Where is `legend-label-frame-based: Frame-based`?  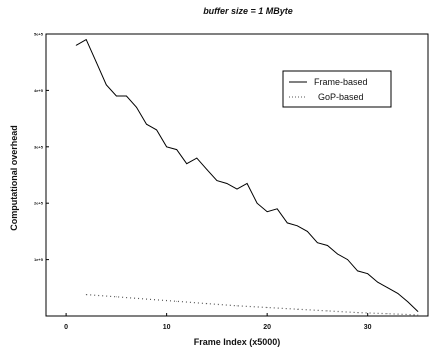
legend-label-frame-based: Frame-based is located at coordinates (341, 82).